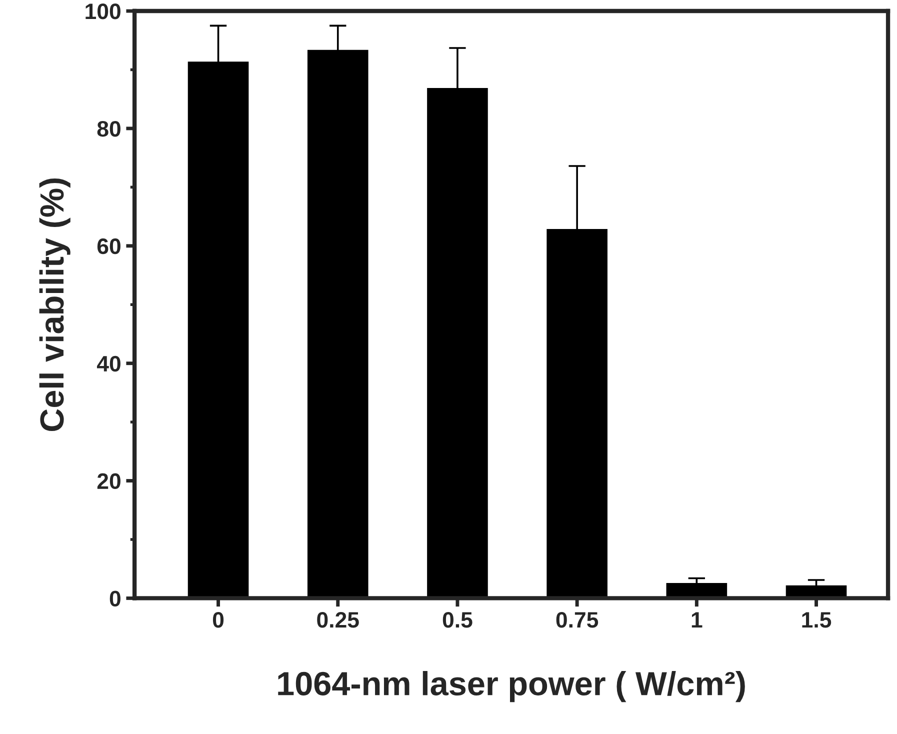 The height and width of the screenshot is (734, 897). What do you see at coordinates (577, 620) in the screenshot?
I see `x-tick-label: 0.75` at bounding box center [577, 620].